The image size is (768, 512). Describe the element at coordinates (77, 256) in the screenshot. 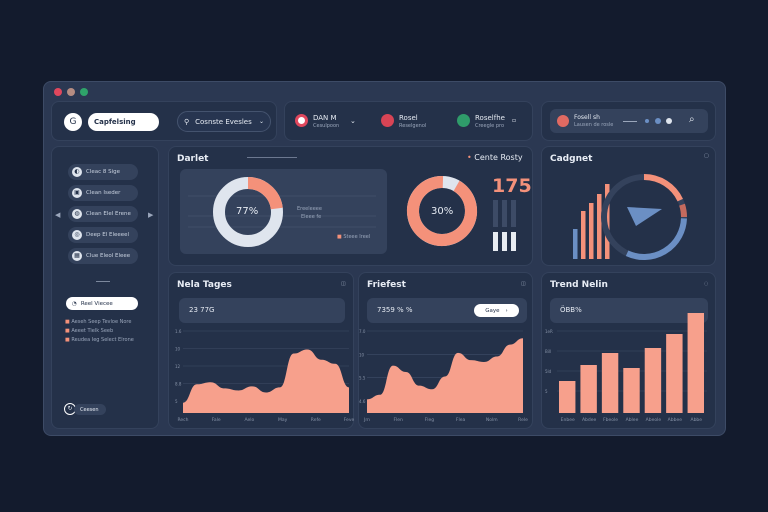

I see `item-icon: ▦` at that location.